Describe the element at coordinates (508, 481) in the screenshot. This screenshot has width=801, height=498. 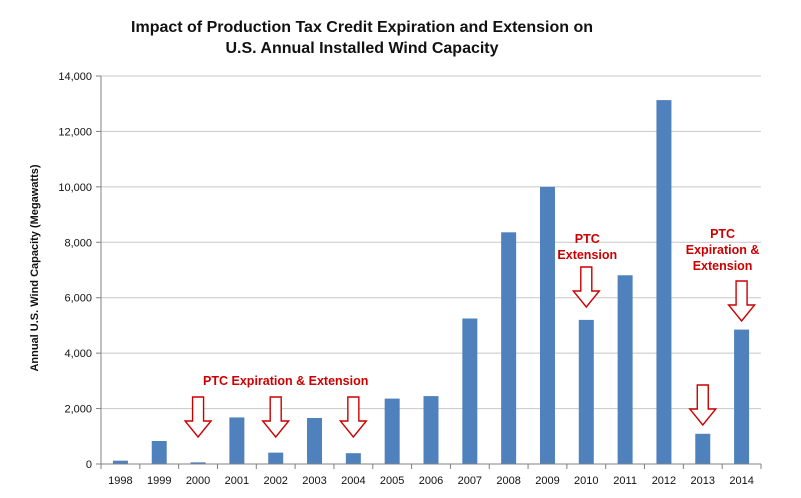
I see `x-tick-label: 2008` at that location.